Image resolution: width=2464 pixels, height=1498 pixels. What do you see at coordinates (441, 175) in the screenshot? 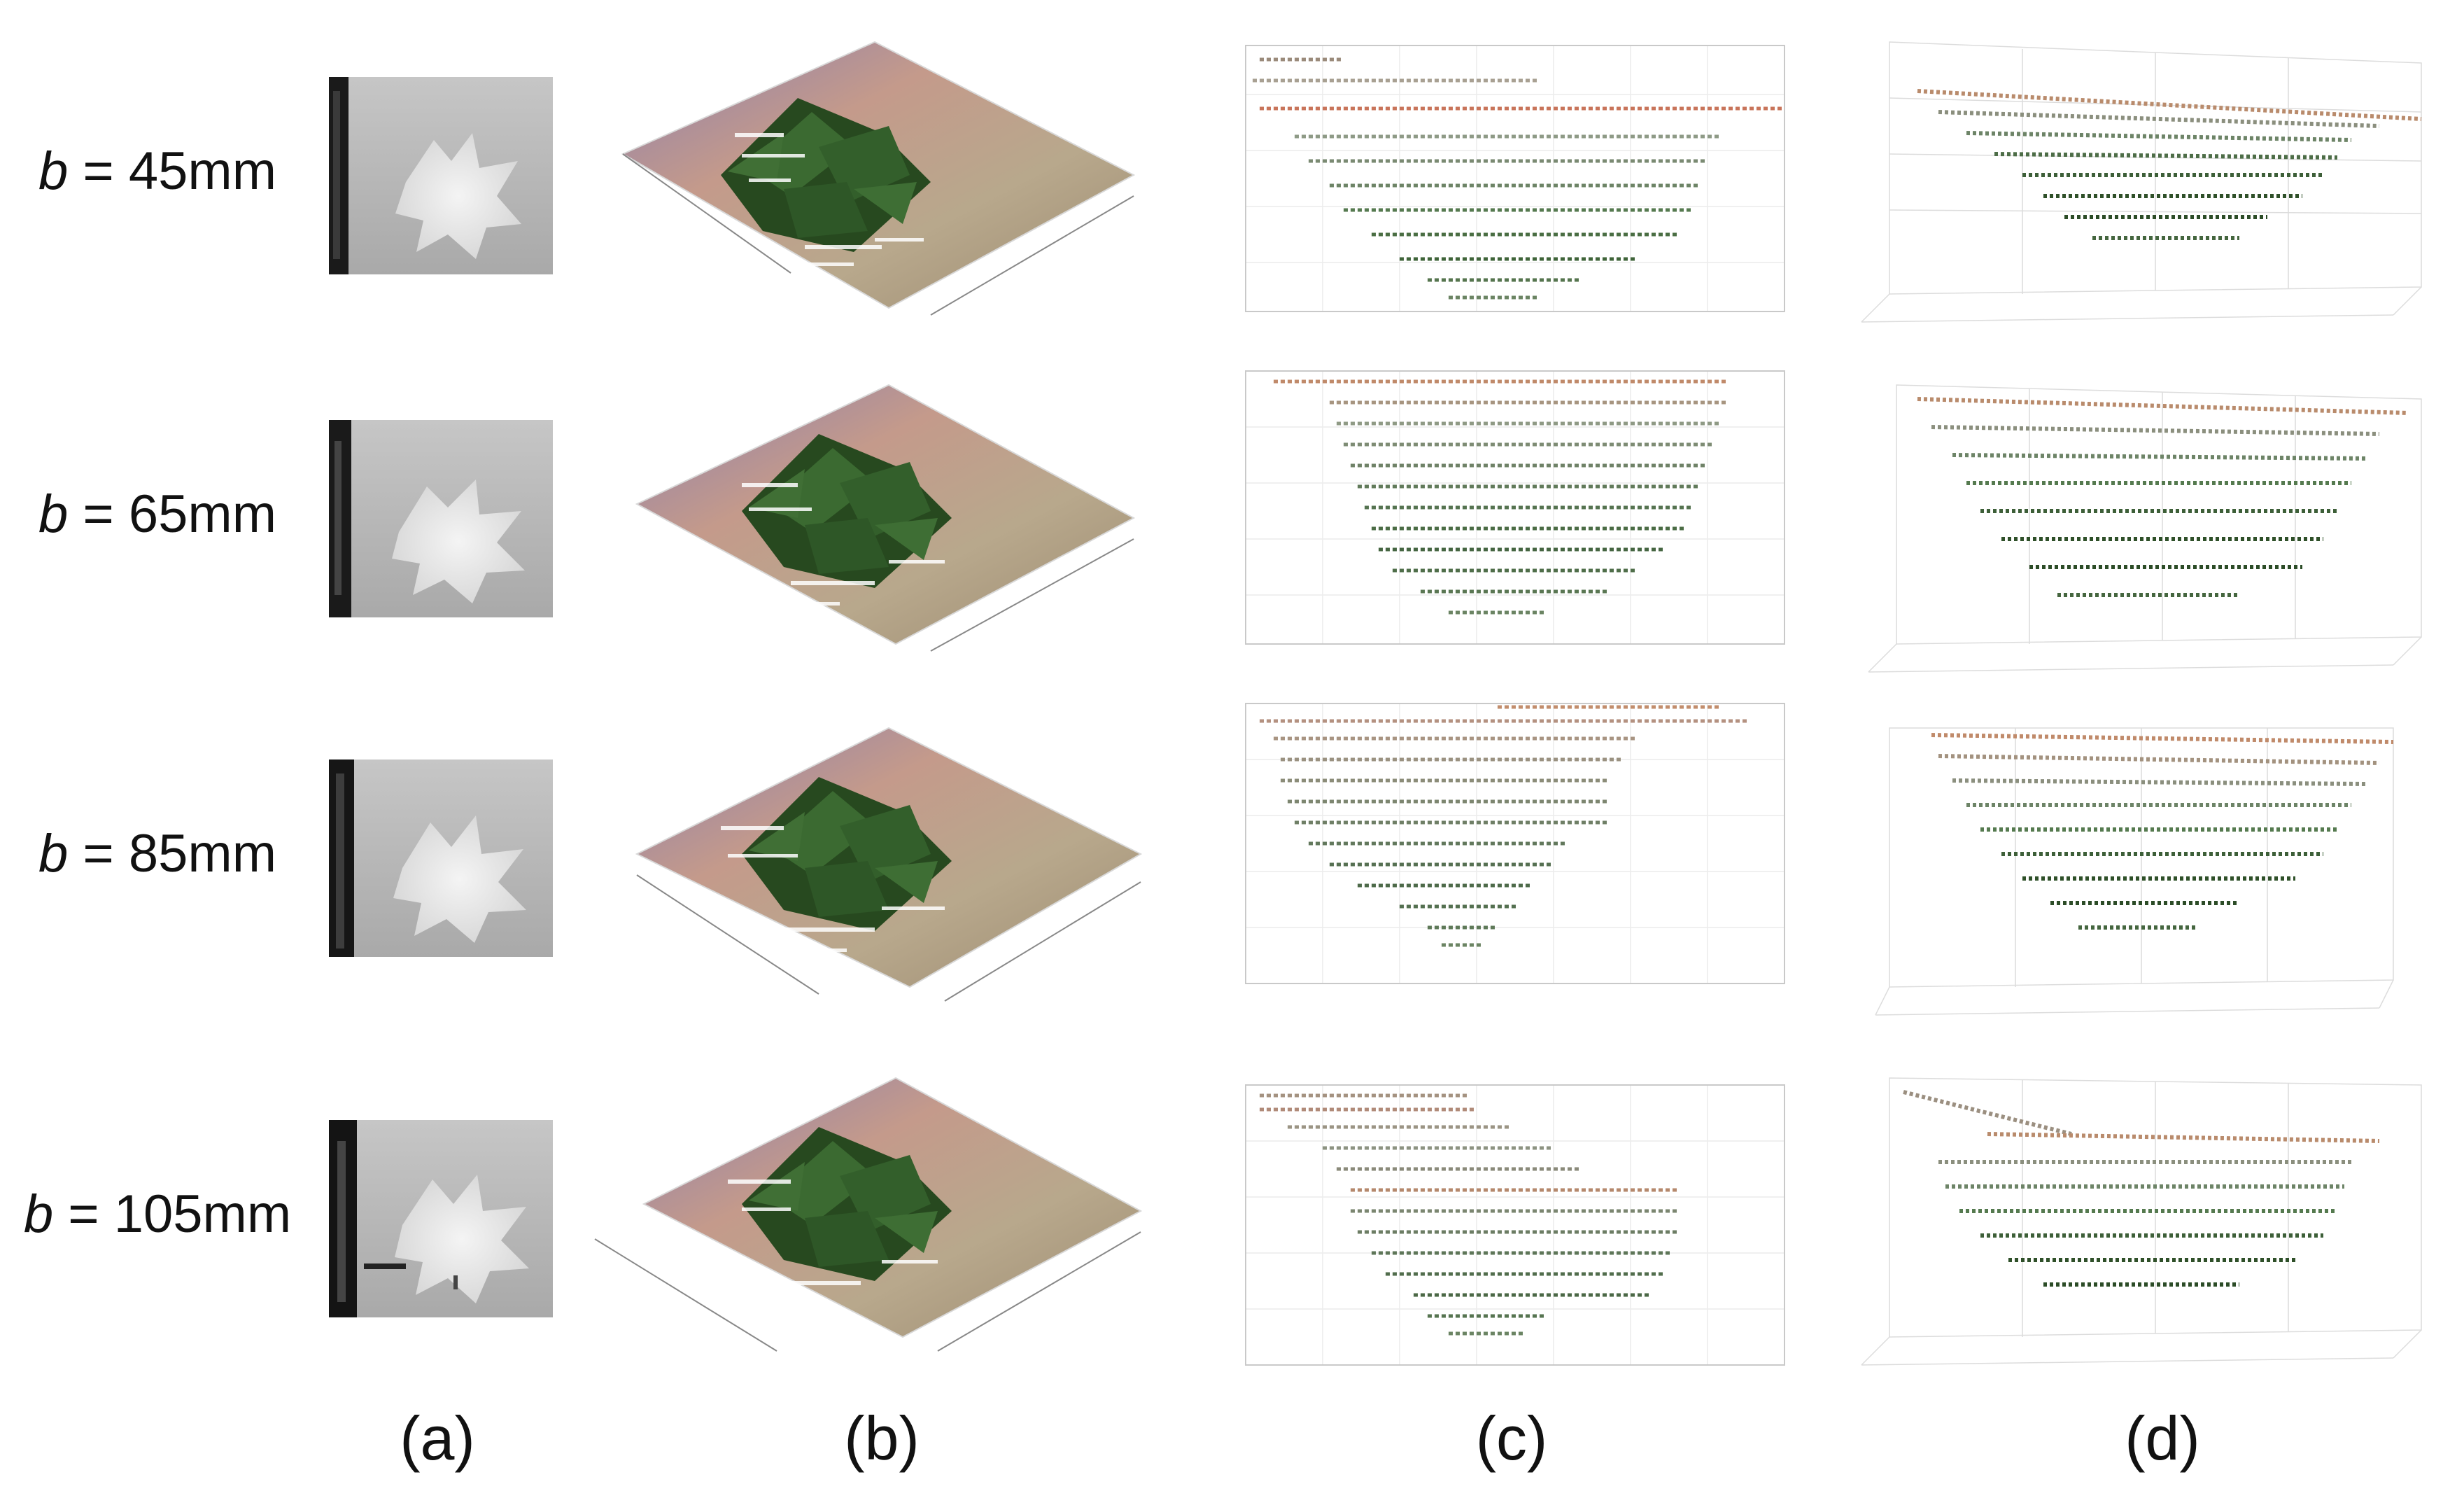
I see `depth-map-row1` at bounding box center [441, 175].